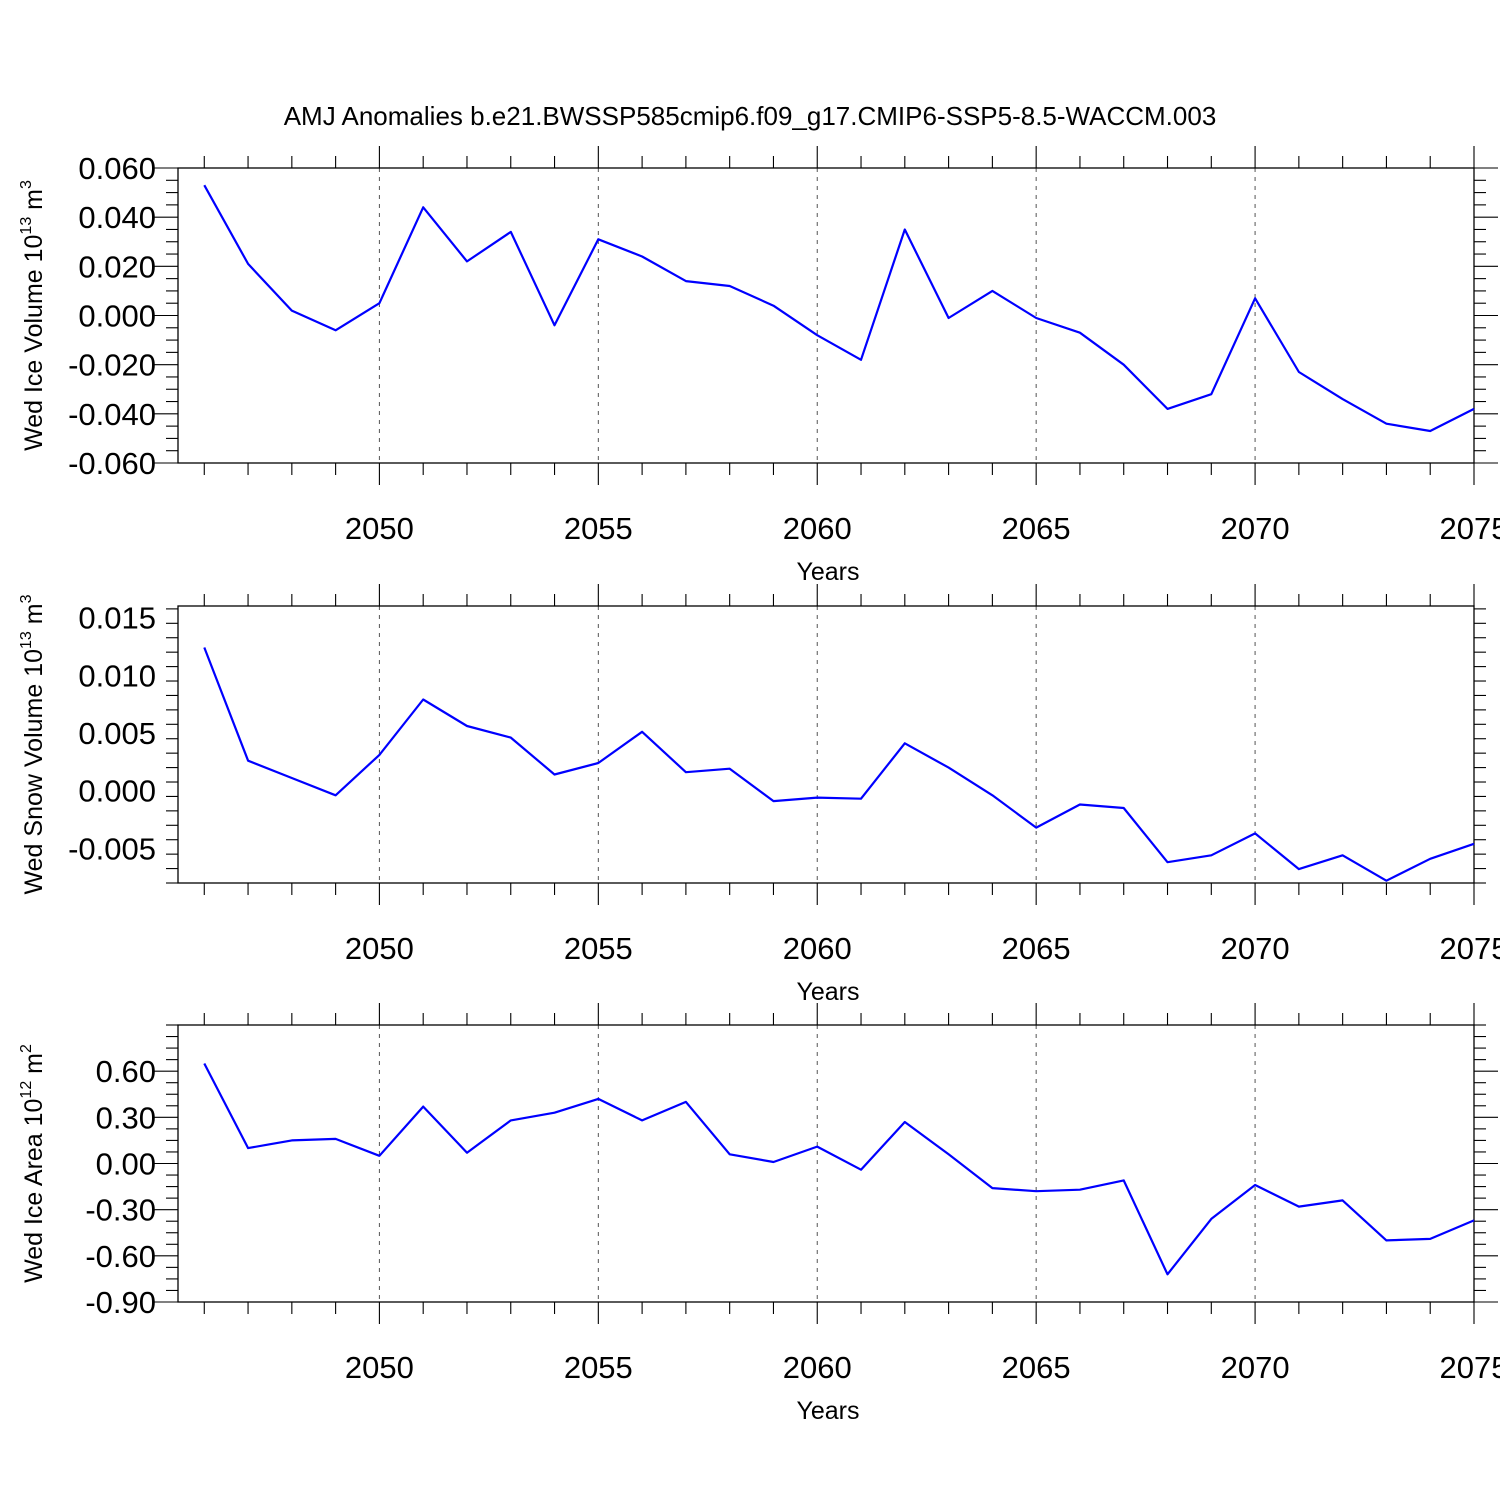 Image resolution: width=1500 pixels, height=1500 pixels. What do you see at coordinates (34, 343) in the screenshot?
I see `y-axis-label-part: Wed Ice Volume 10` at bounding box center [34, 343].